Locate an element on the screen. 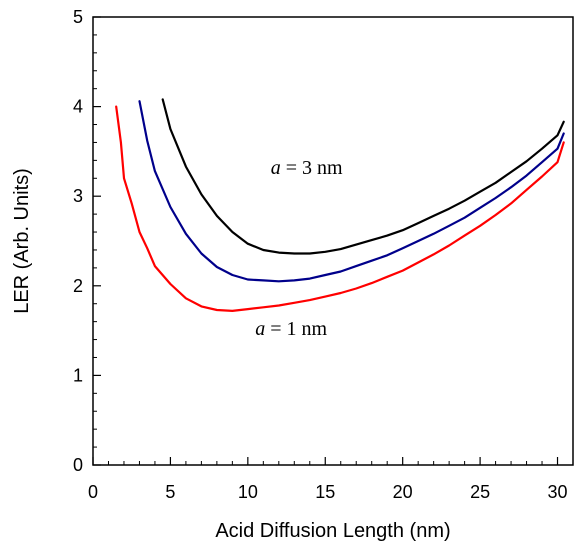 This screenshot has height=550, width=577. x-tick-label: 0 is located at coordinates (93, 492).